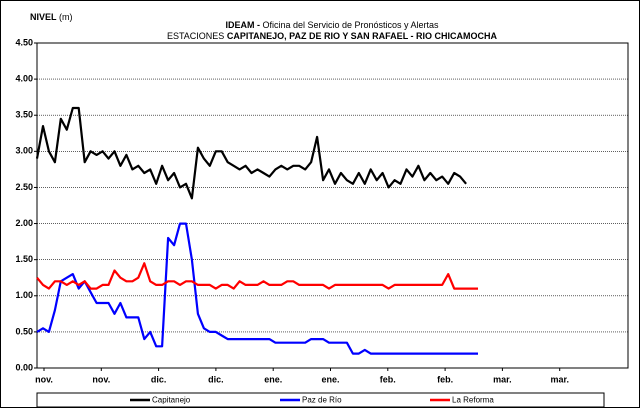 This screenshot has height=408, width=640. What do you see at coordinates (242, 25) in the screenshot?
I see `title-bold: IDEAM -` at bounding box center [242, 25].